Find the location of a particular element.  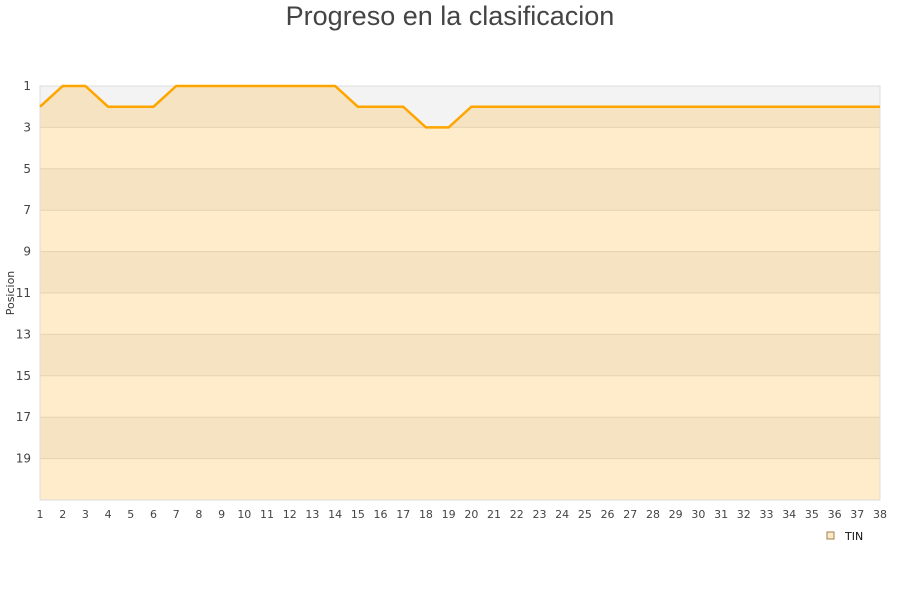

x-tick-label: 32 is located at coordinates (744, 514).